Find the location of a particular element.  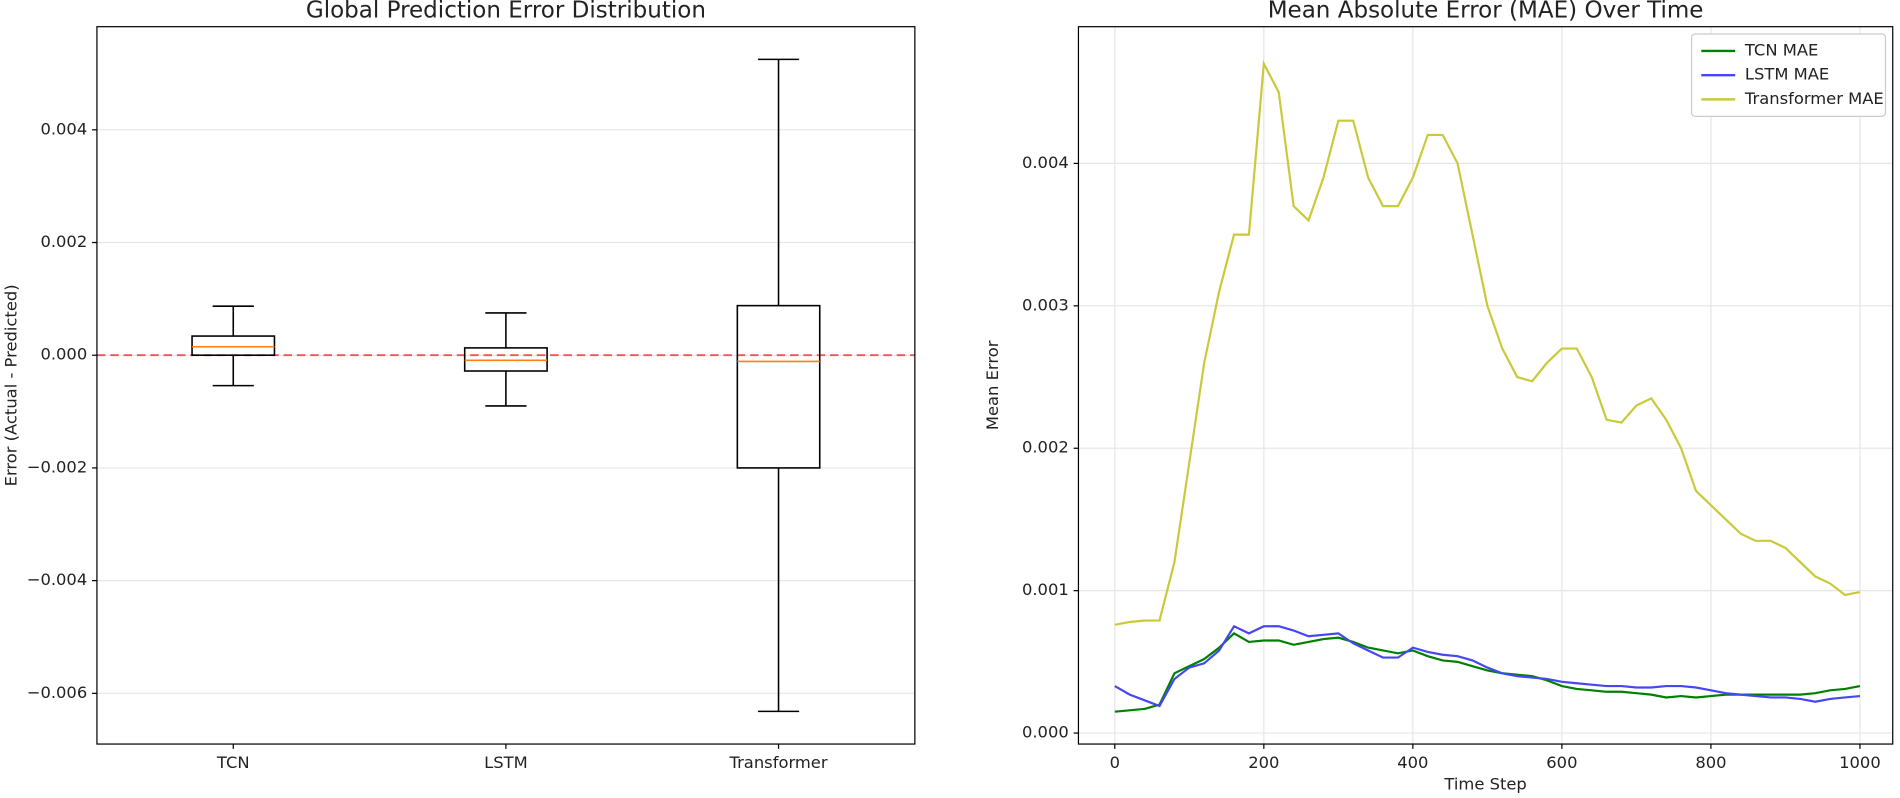

x-tick-label: LSTM is located at coordinates (506, 762).